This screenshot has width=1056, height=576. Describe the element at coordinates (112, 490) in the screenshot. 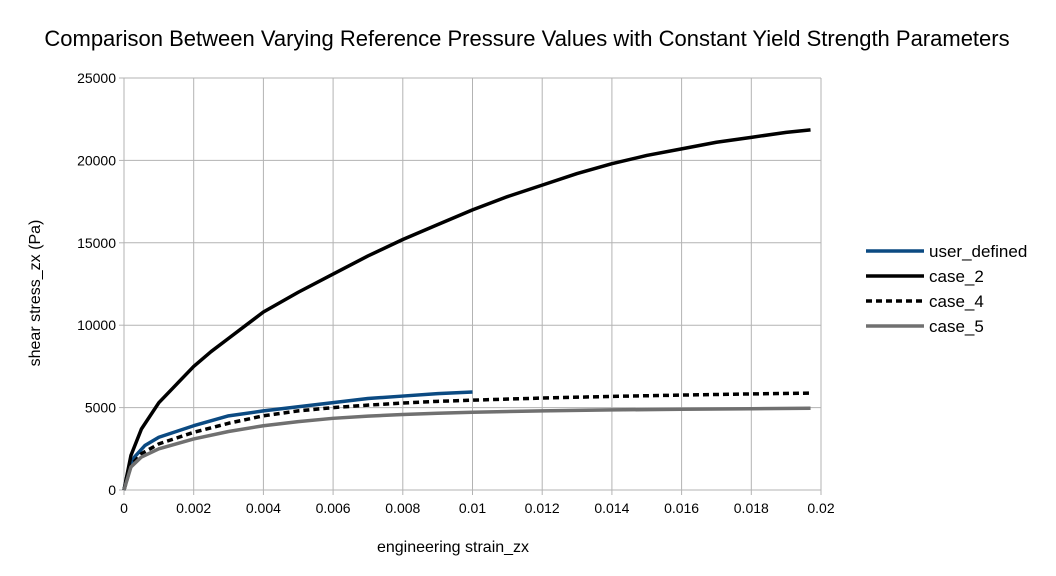

I see `y-tick-label: 0` at that location.